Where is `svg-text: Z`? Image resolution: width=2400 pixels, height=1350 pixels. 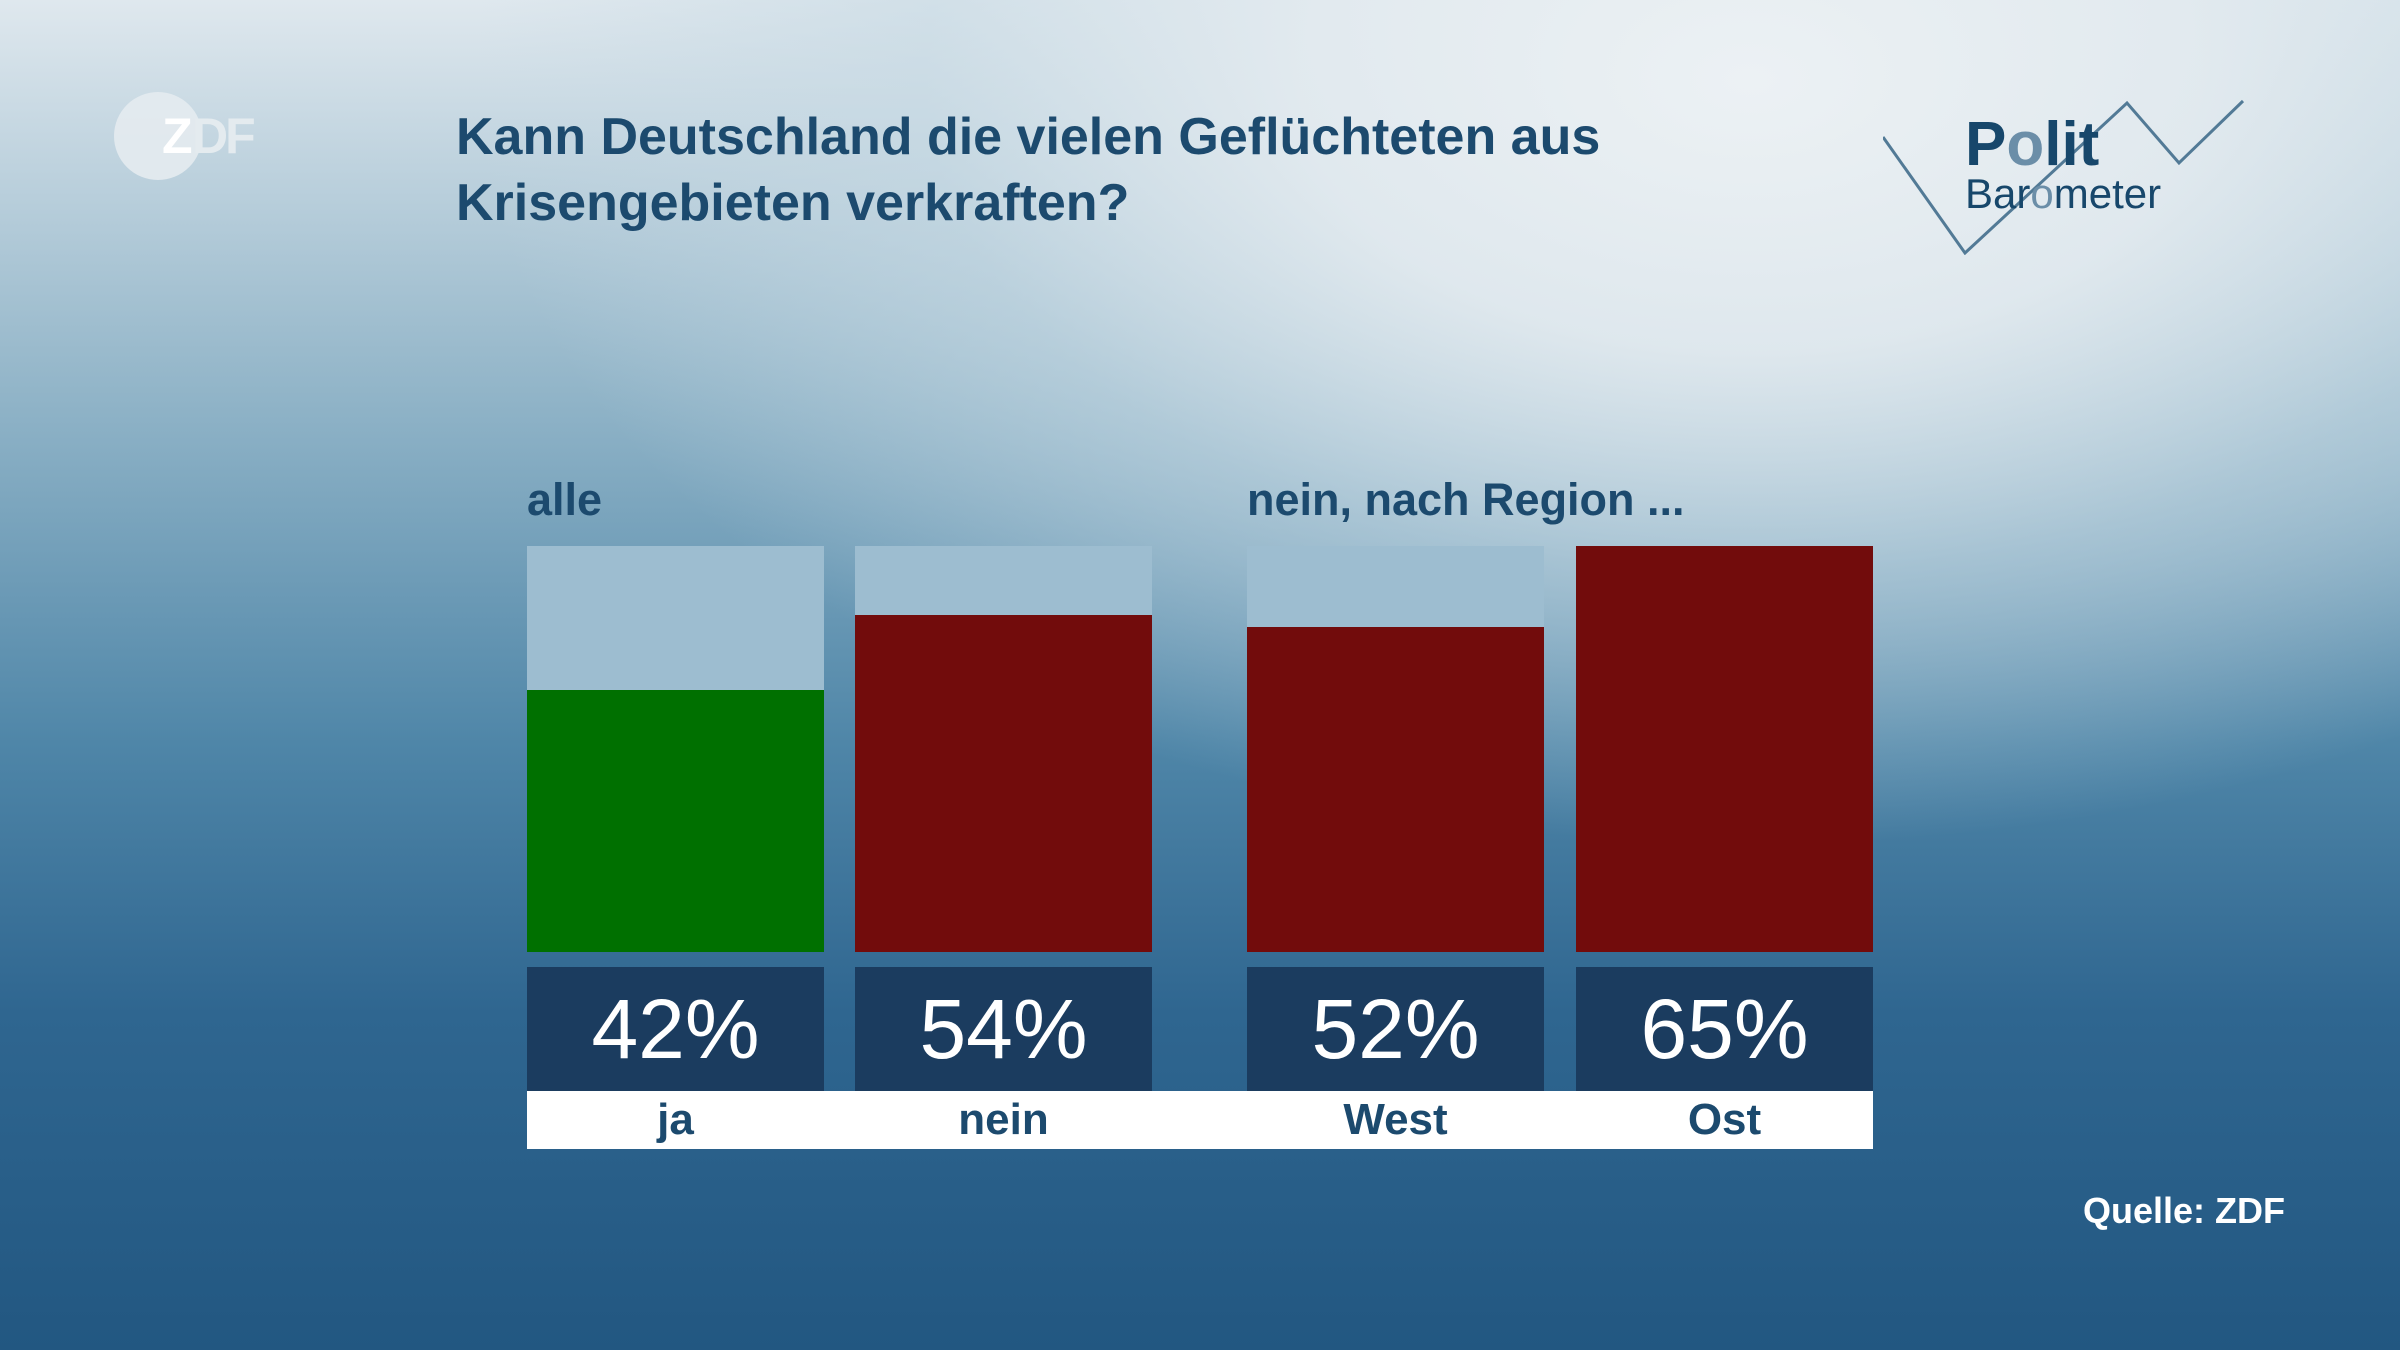
svg-text: Z is located at coordinates (177, 136).